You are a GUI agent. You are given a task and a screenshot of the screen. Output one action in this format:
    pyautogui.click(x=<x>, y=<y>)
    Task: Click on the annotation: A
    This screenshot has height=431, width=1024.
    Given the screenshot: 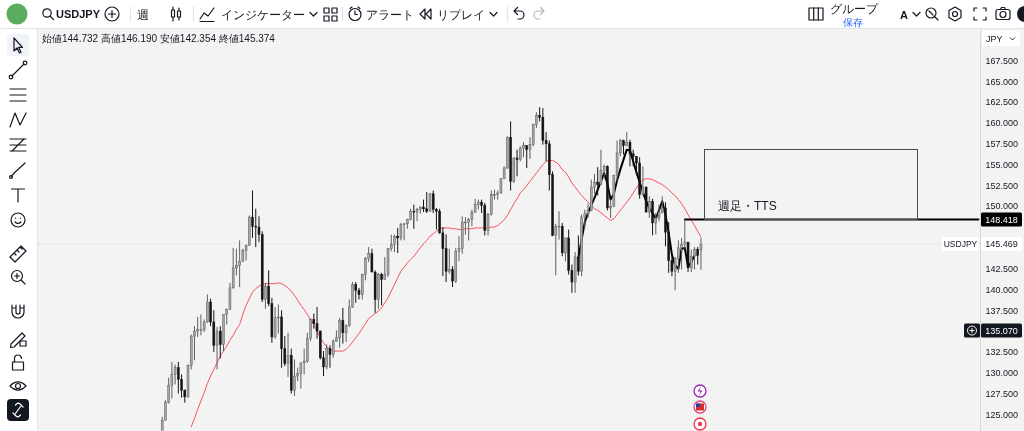 What is the action you would take?
    pyautogui.click(x=904, y=14)
    